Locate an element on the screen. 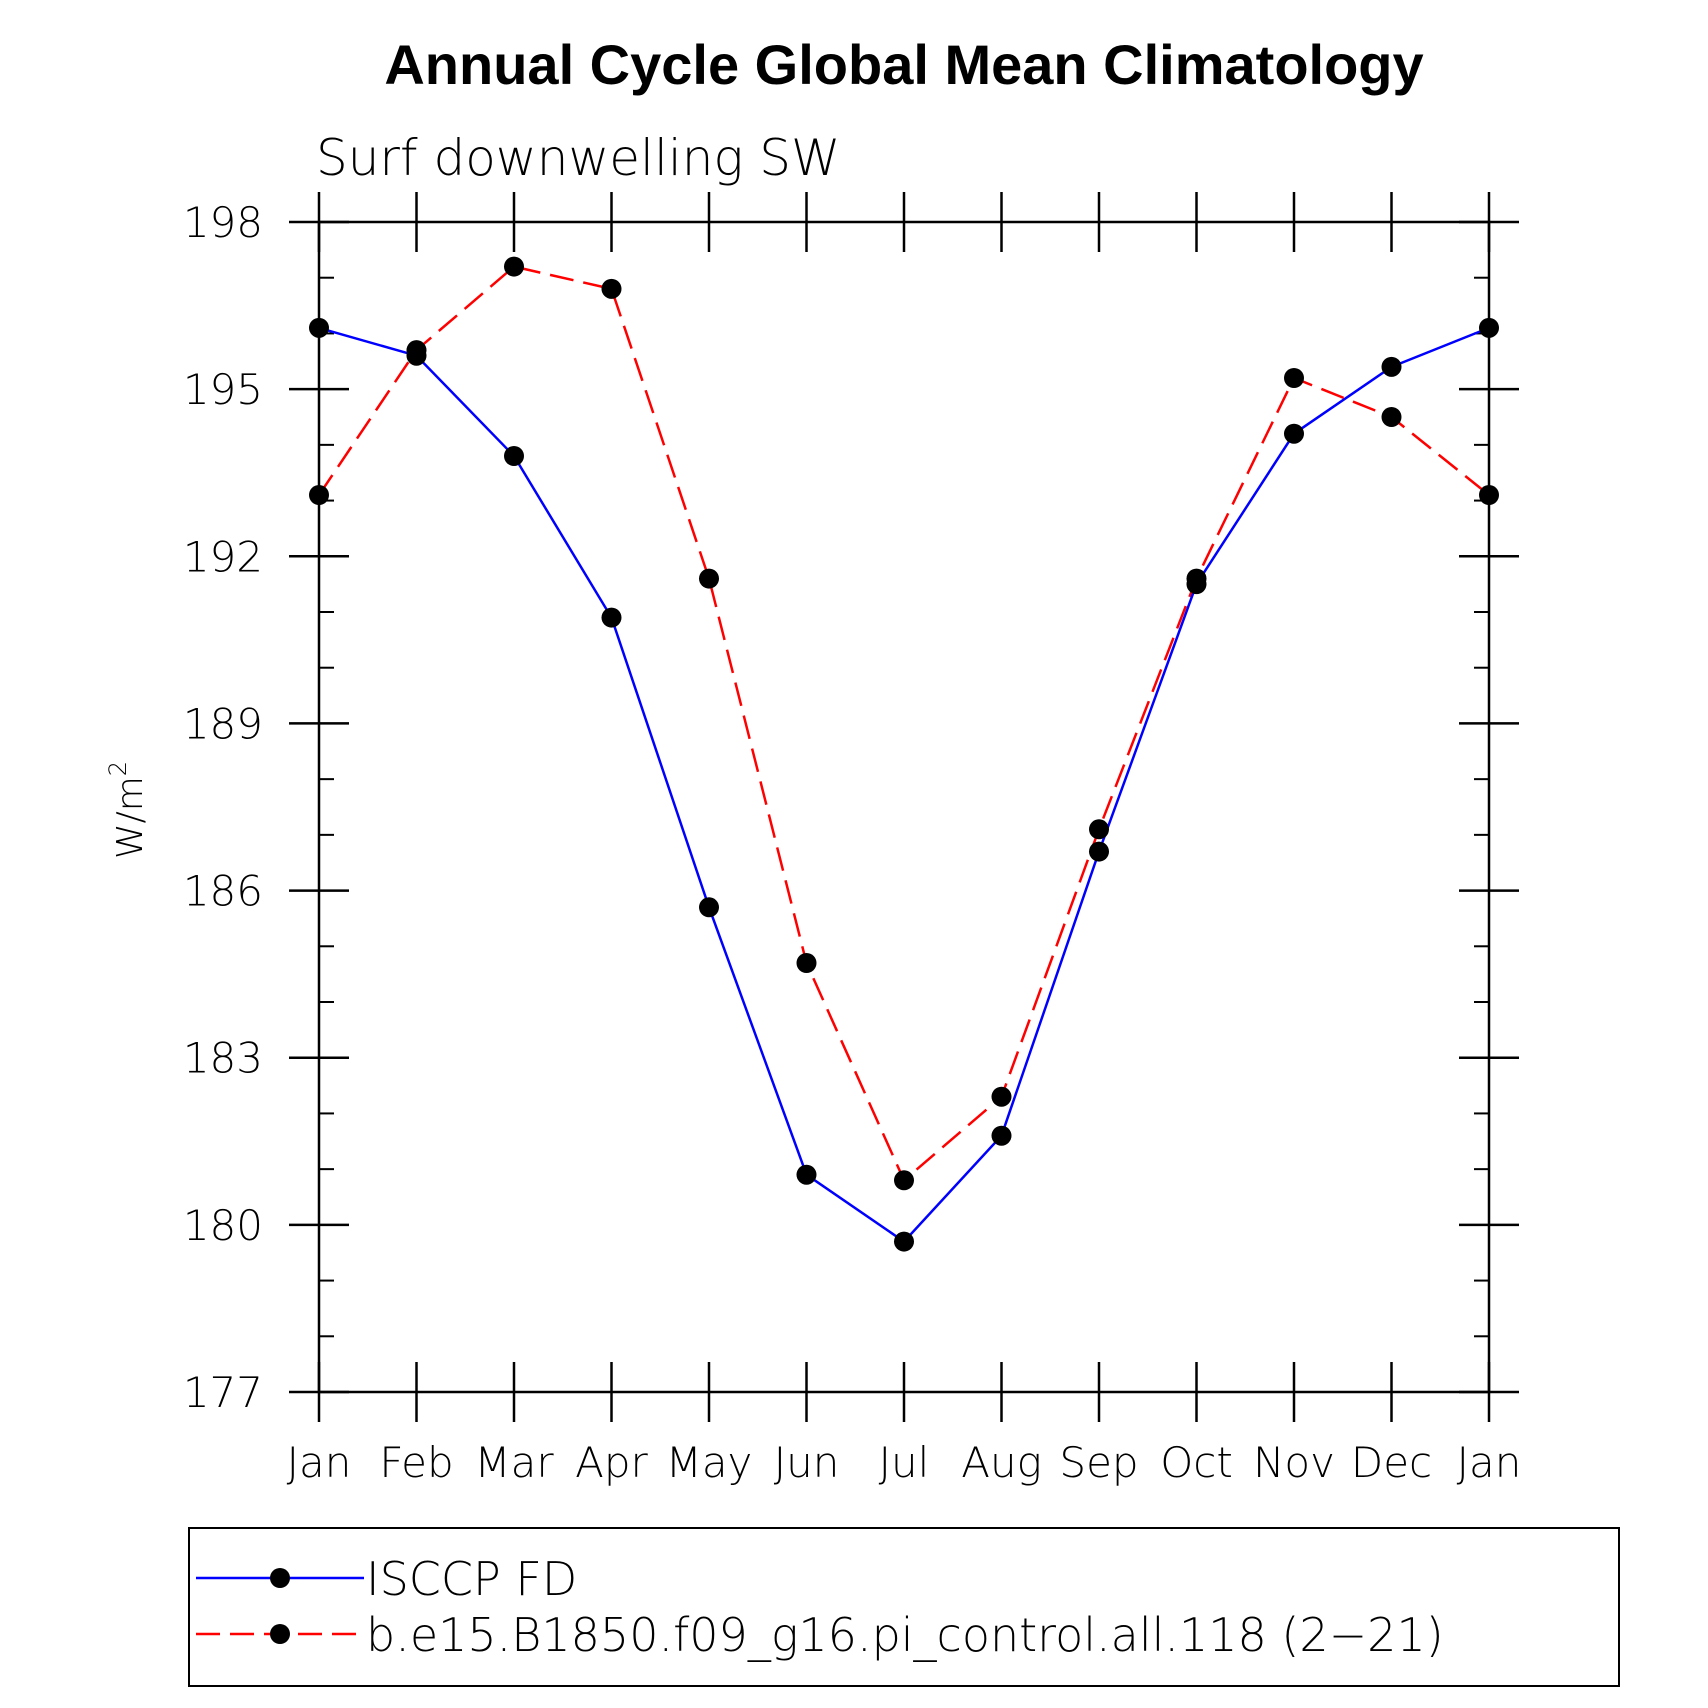  x-tick-label: Oct is located at coordinates (1196, 1462).